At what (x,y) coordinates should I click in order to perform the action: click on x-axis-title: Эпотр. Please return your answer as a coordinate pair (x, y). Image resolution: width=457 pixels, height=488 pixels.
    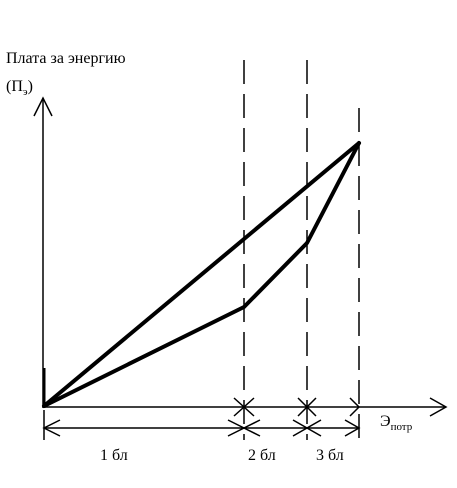
    Looking at the image, I should click on (396, 424).